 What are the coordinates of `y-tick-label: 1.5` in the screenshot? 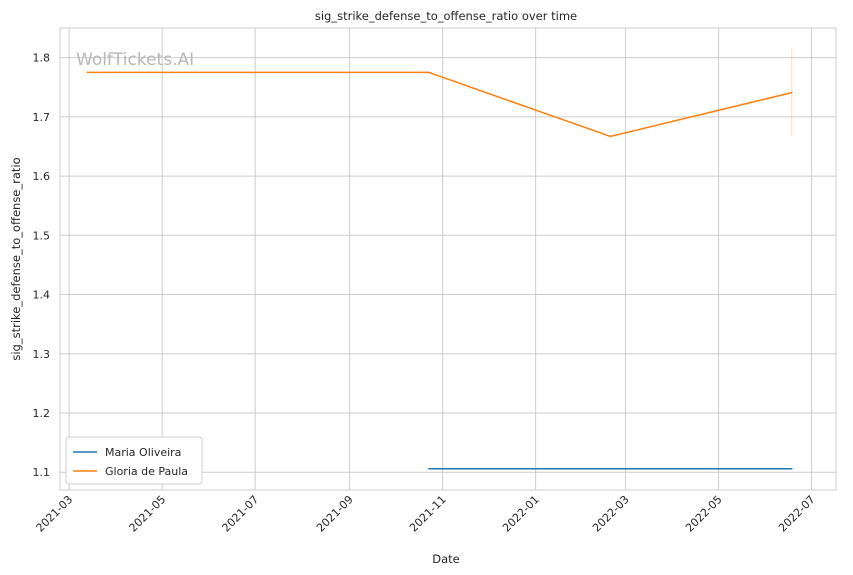 It's located at (42, 235).